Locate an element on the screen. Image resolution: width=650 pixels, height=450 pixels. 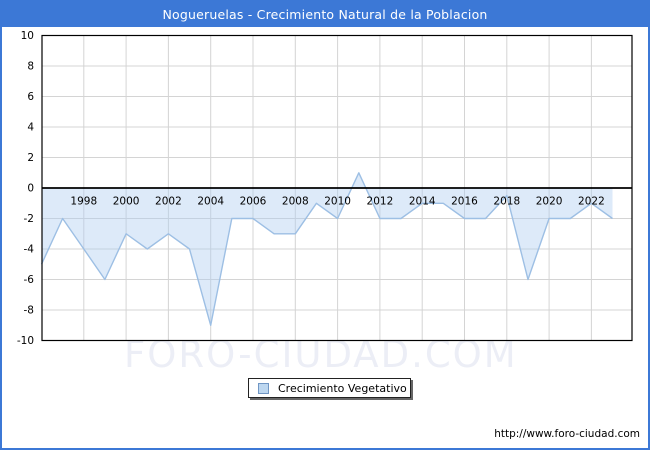
svg-text: -2 is located at coordinates (29, 219).